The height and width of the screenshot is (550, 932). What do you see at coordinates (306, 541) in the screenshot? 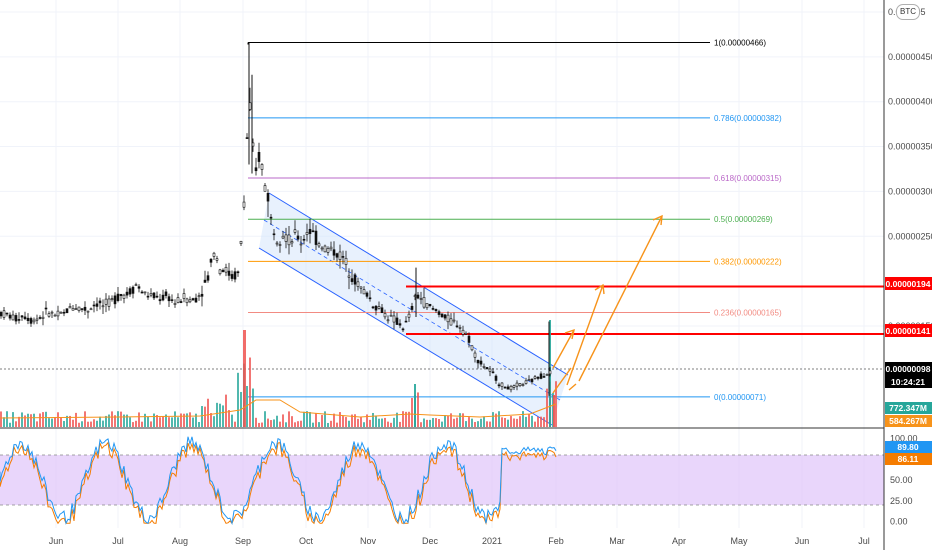
I see `month-label: Oct` at bounding box center [306, 541].